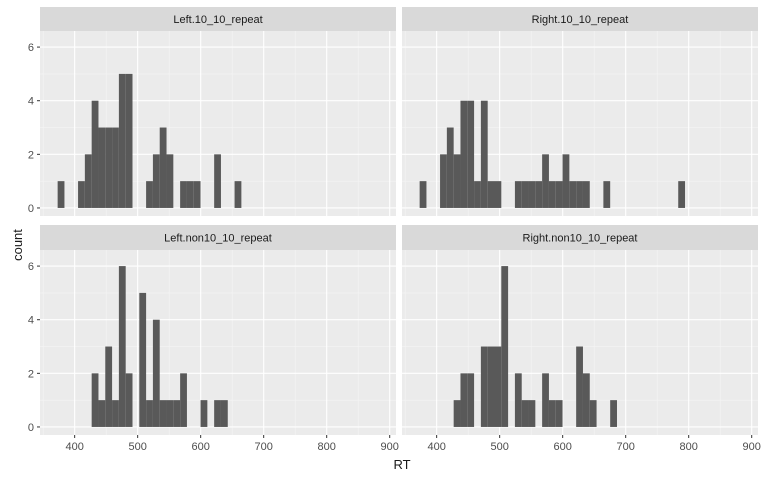  What do you see at coordinates (218, 239) in the screenshot?
I see `facet-title: Left.non10_10_repeat` at bounding box center [218, 239].